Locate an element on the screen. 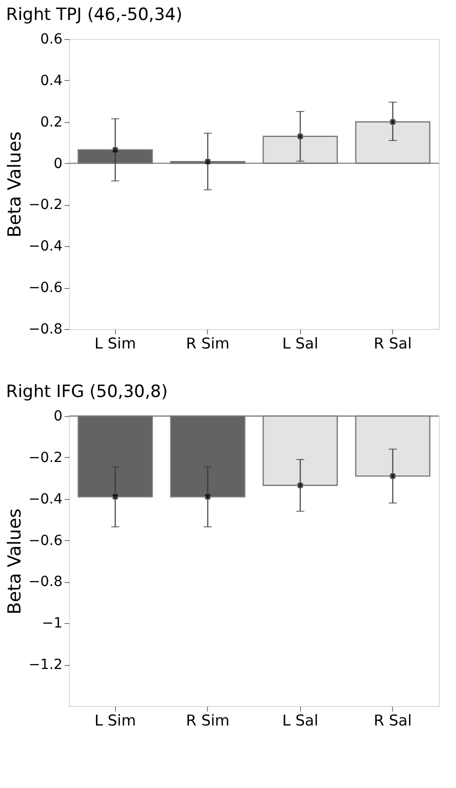 Image resolution: width=456 pixels, height=788 pixels. y-tick-label: −1 is located at coordinates (52, 624).